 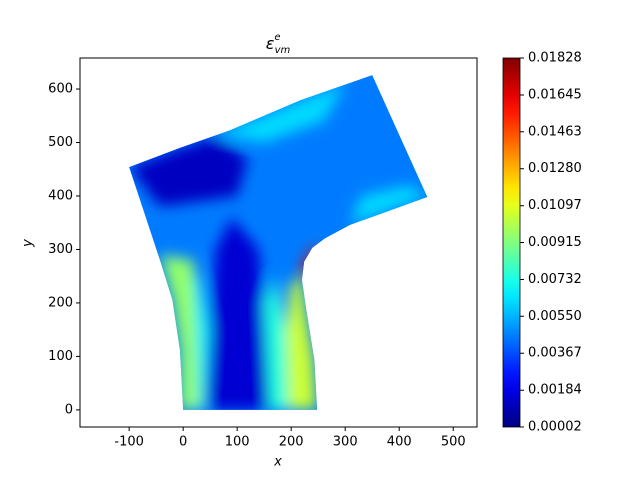 I want to click on colorbar-tick-label: 0.01280, so click(x=555, y=168).